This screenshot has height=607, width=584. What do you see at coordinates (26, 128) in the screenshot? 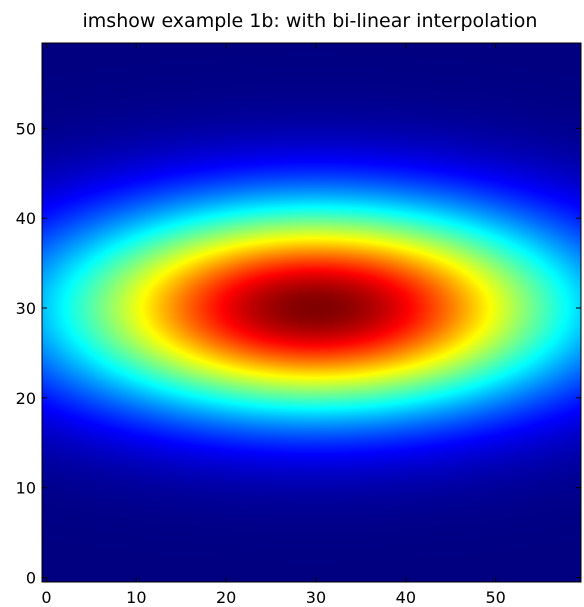
I see `y-tick-label: 50` at bounding box center [26, 128].